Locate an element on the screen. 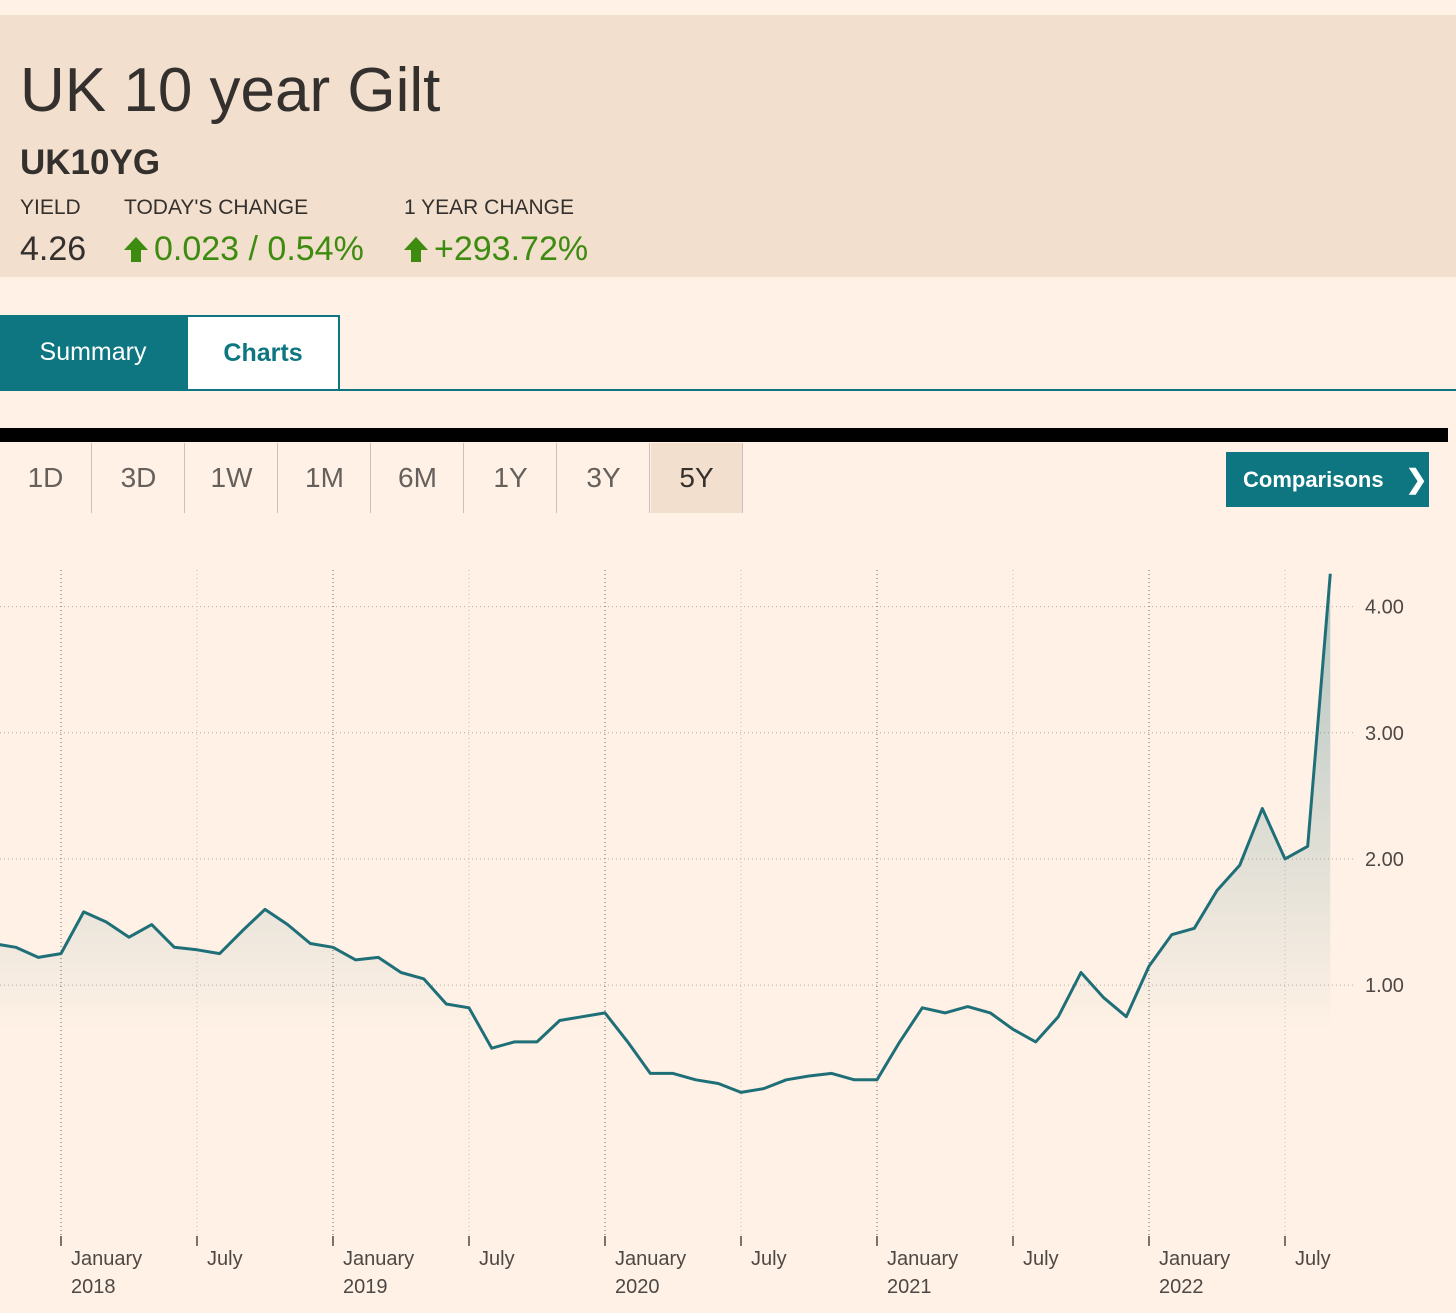 The image size is (1456, 1313). button-label: Comparisons is located at coordinates (1313, 479).